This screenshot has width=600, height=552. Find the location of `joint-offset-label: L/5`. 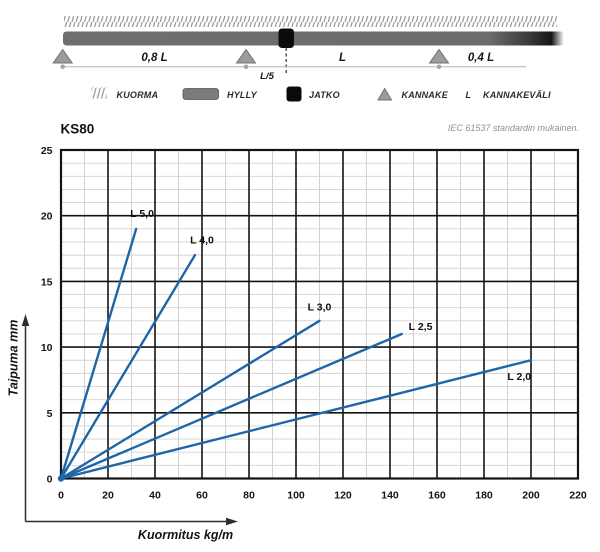

joint-offset-label: L/5 is located at coordinates (267, 76).